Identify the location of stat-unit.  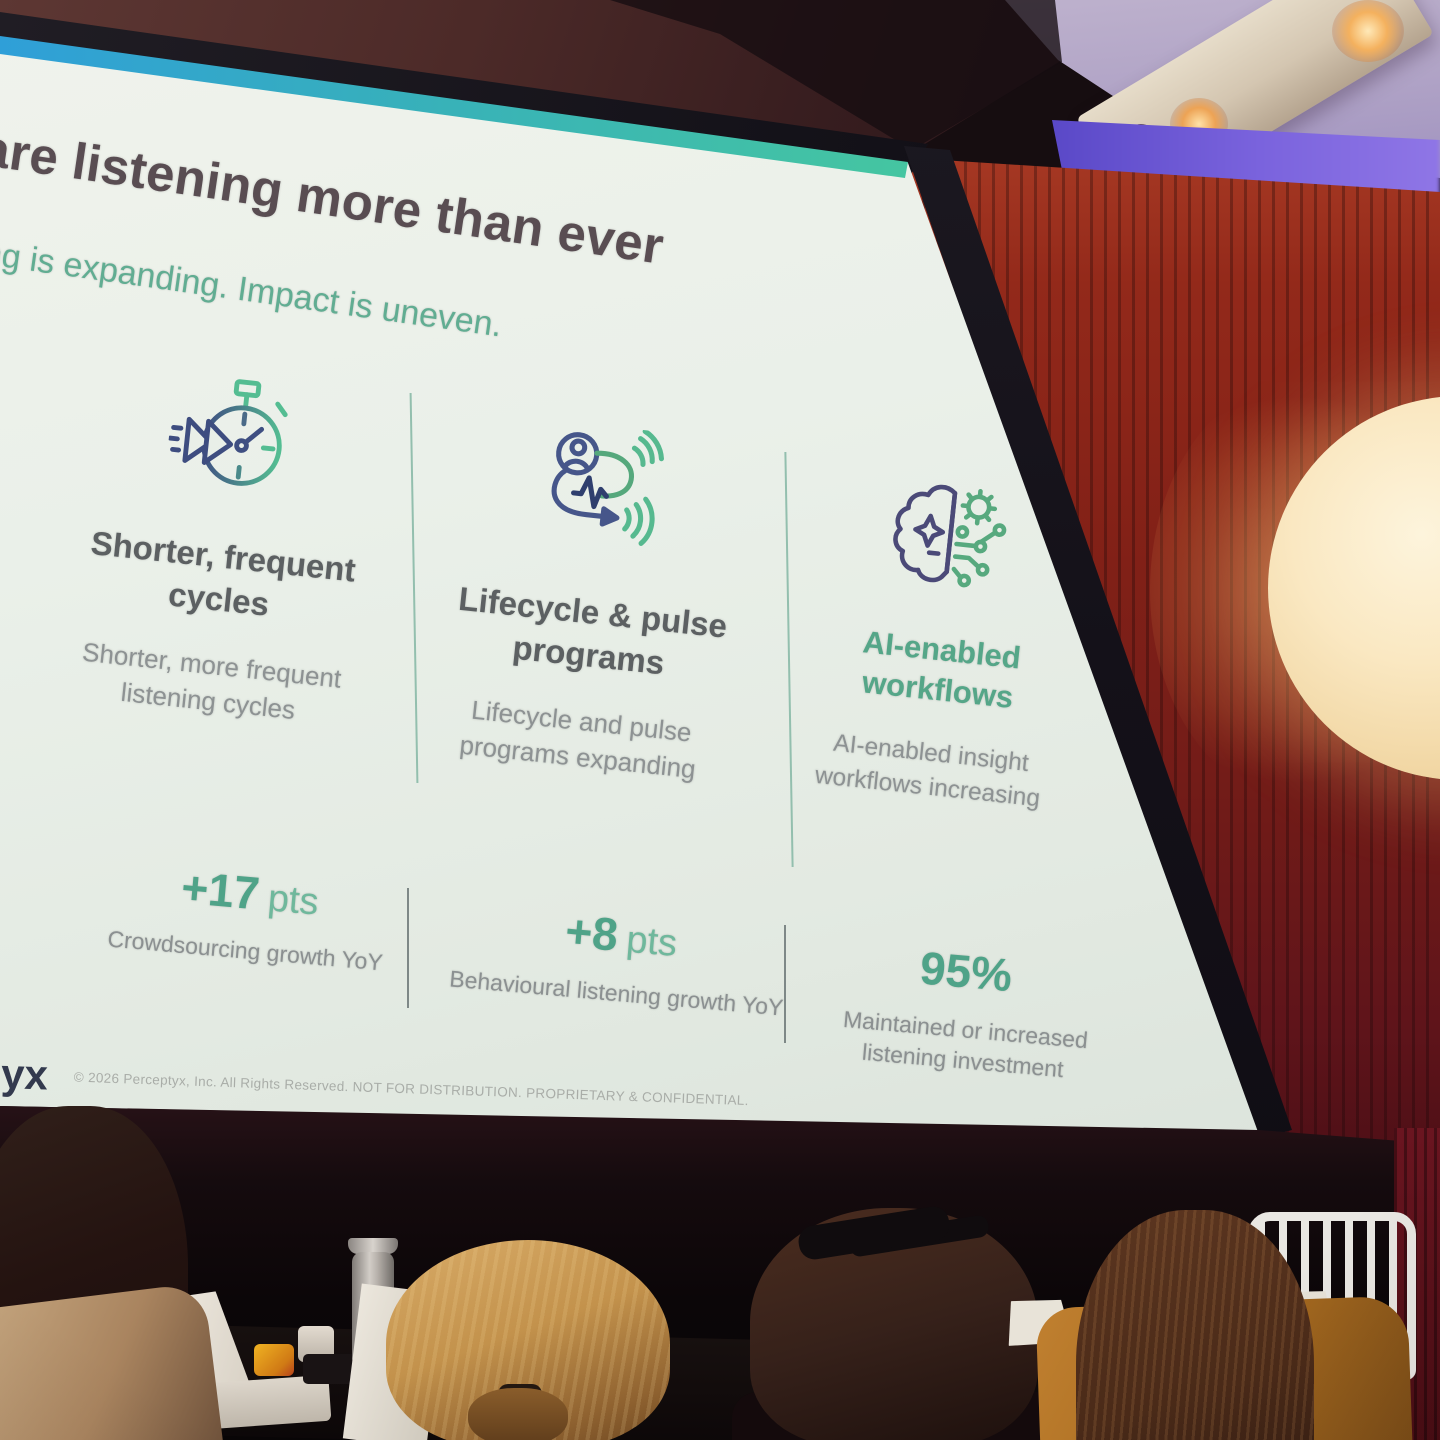
(1021, 980).